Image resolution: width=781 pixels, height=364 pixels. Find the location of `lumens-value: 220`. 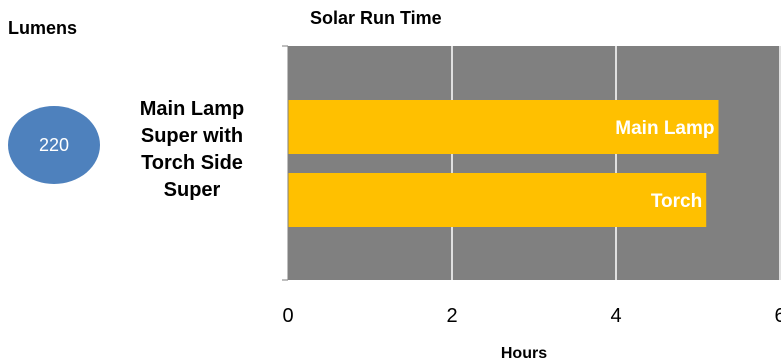

lumens-value: 220 is located at coordinates (54, 144).